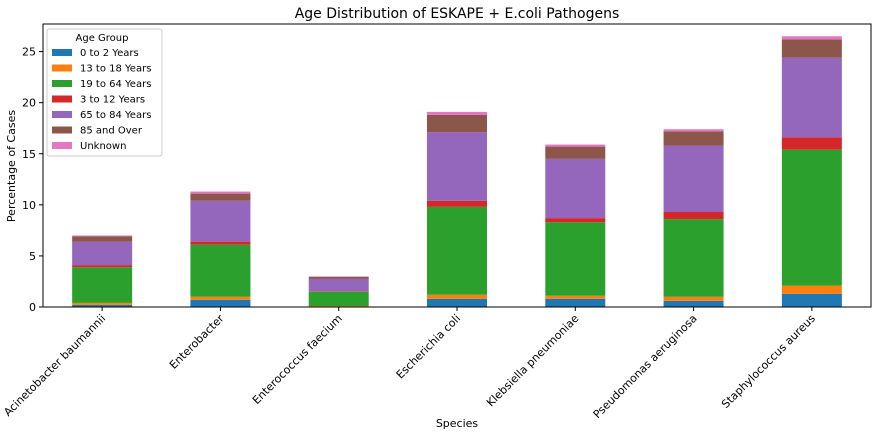  What do you see at coordinates (54, 365) in the screenshot?
I see `x-tick-label: Acinetobacter baumannii` at bounding box center [54, 365].